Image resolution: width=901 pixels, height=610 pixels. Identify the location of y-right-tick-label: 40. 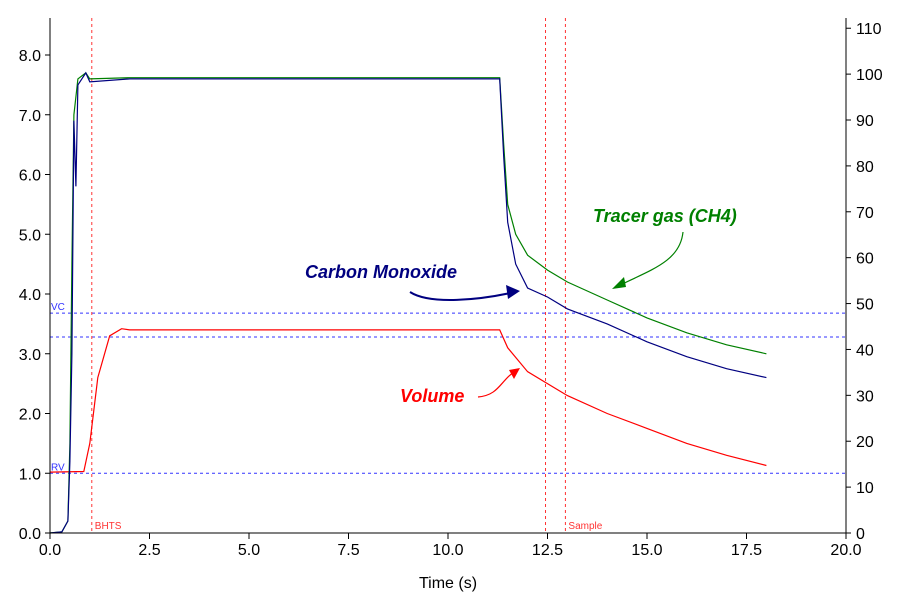
(865, 350).